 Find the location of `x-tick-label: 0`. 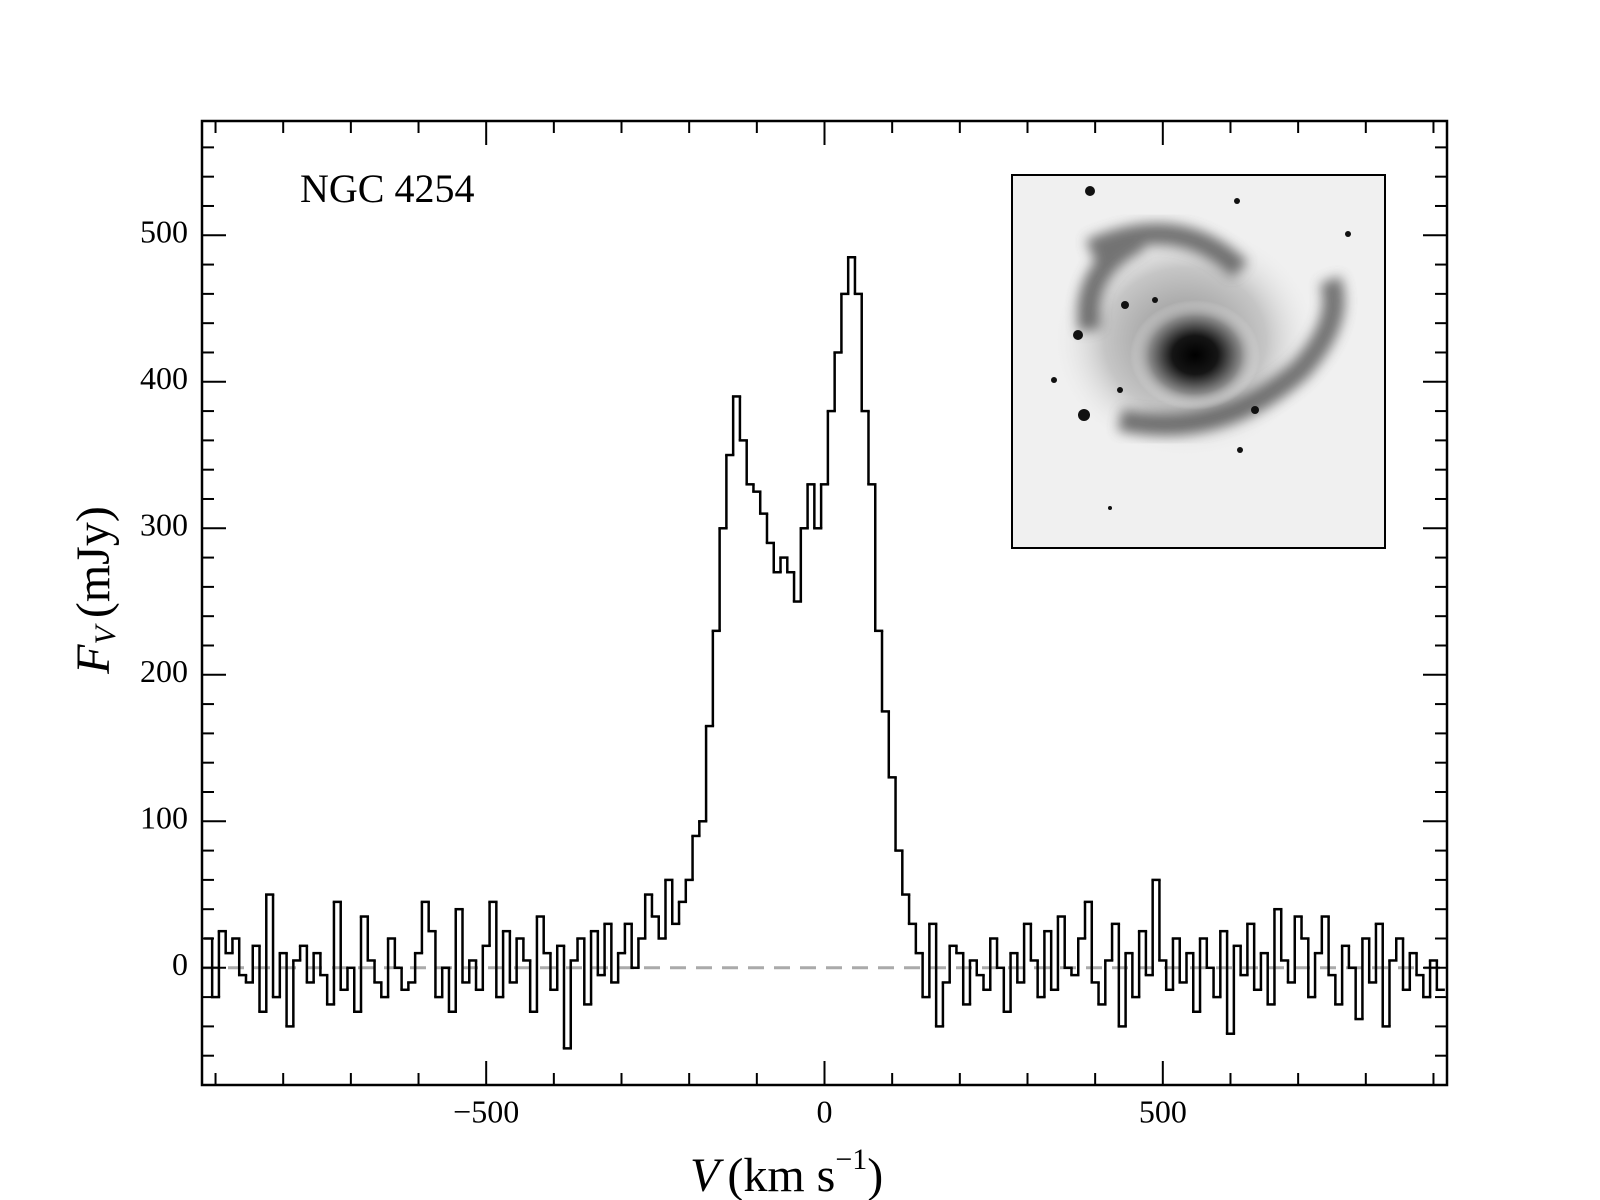

x-tick-label: 0 is located at coordinates (825, 1111).